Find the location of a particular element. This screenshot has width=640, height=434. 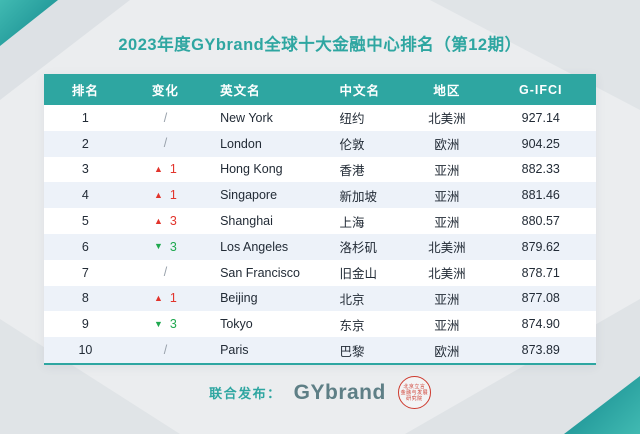

cell-english-name: Tokyo is located at coordinates (236, 324).